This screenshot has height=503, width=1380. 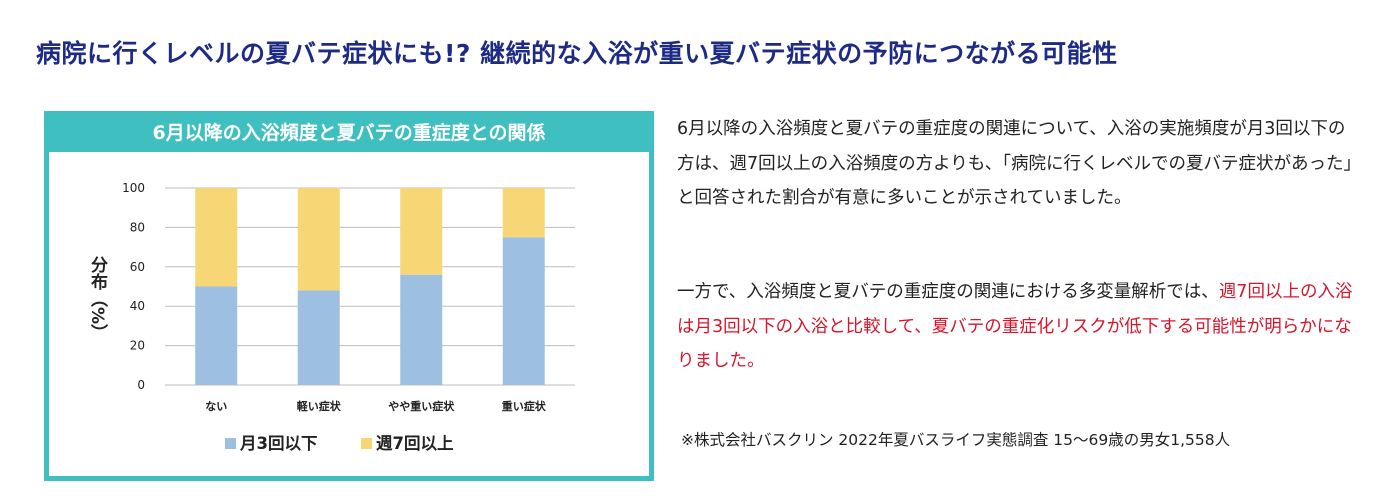 What do you see at coordinates (319, 406) in the screenshot?
I see `x-tick-label-1: 軽い症状` at bounding box center [319, 406].